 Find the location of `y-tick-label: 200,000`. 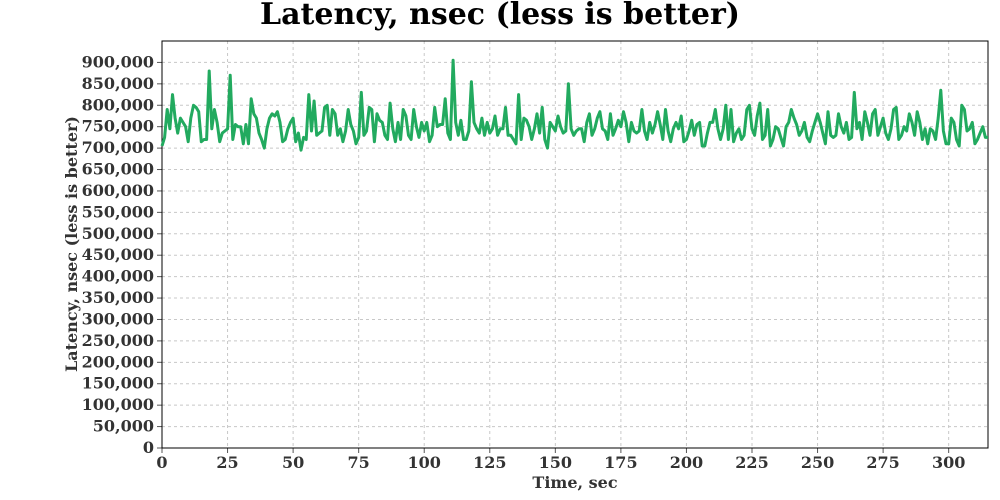

y-tick-label: 200,000 is located at coordinates (118, 361).